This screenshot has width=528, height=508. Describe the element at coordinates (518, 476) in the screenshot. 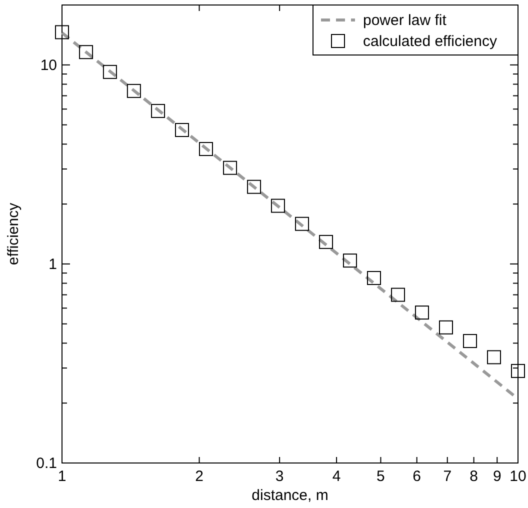

I see `x-tick-label: 10` at that location.